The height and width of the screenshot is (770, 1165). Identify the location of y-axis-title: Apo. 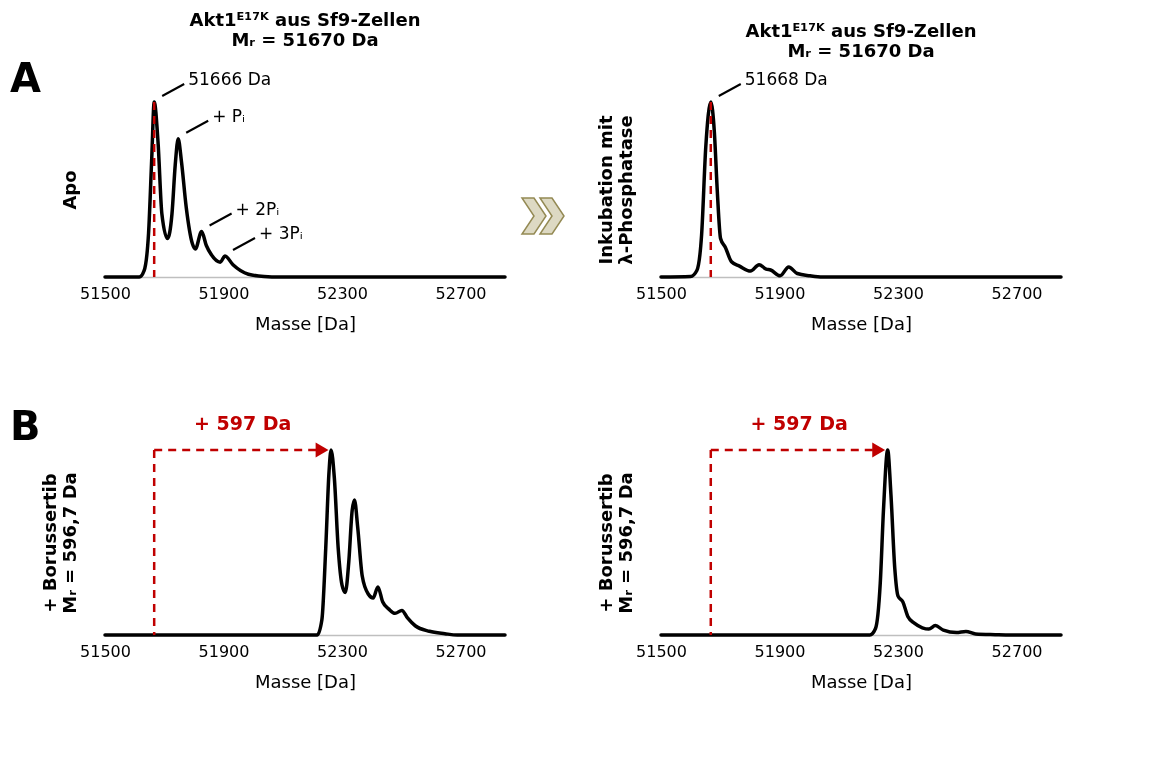
(69, 190).